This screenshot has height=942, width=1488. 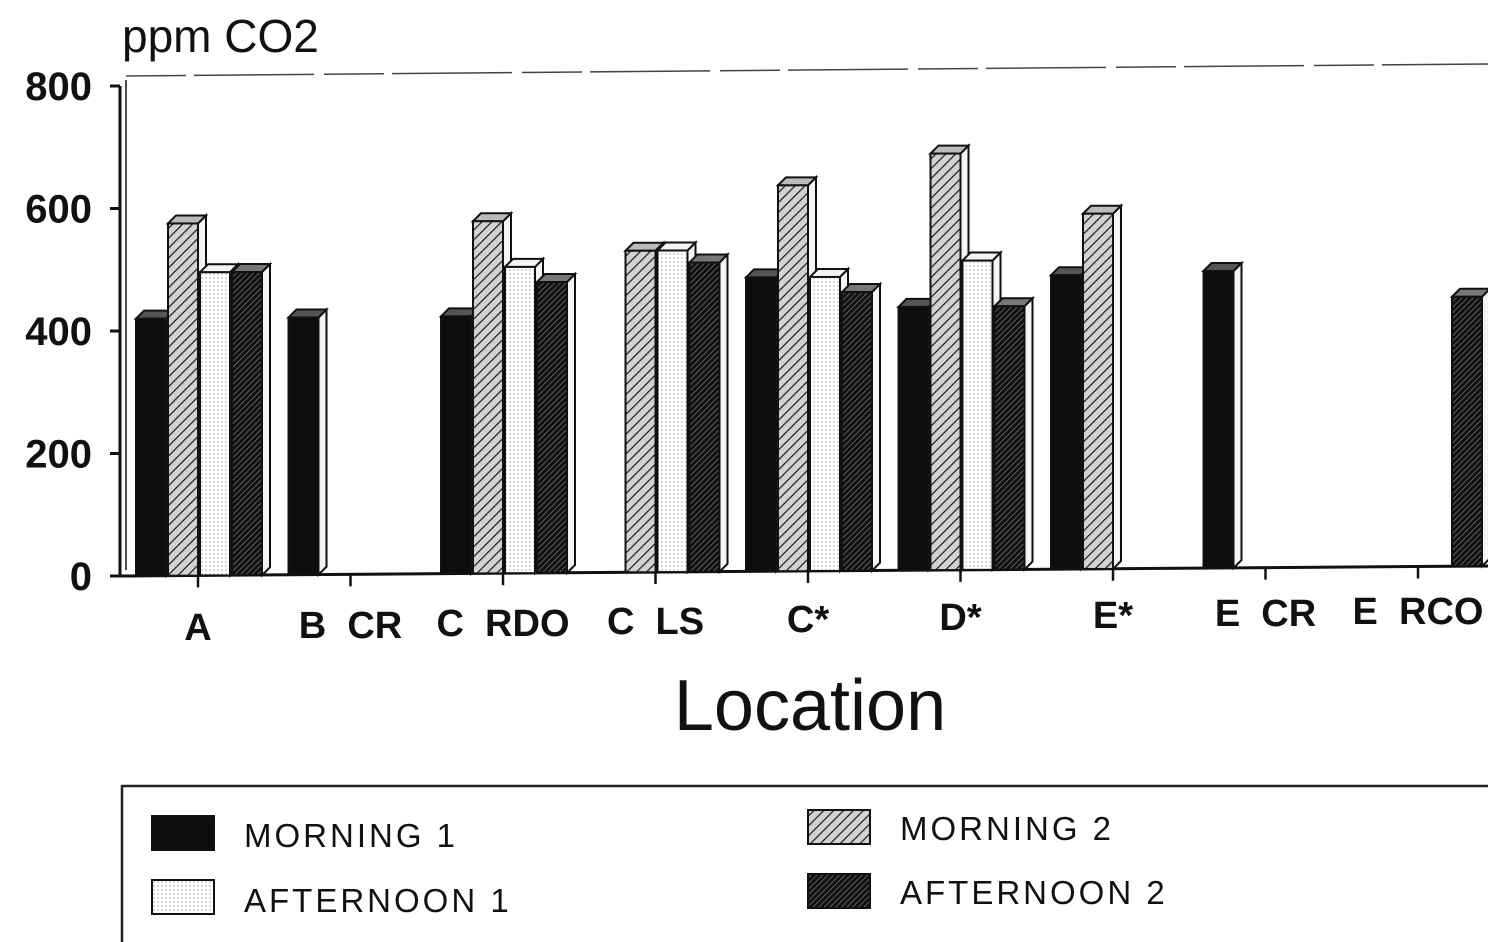 I want to click on legend-afternoon-1-swatch, so click(x=183, y=897).